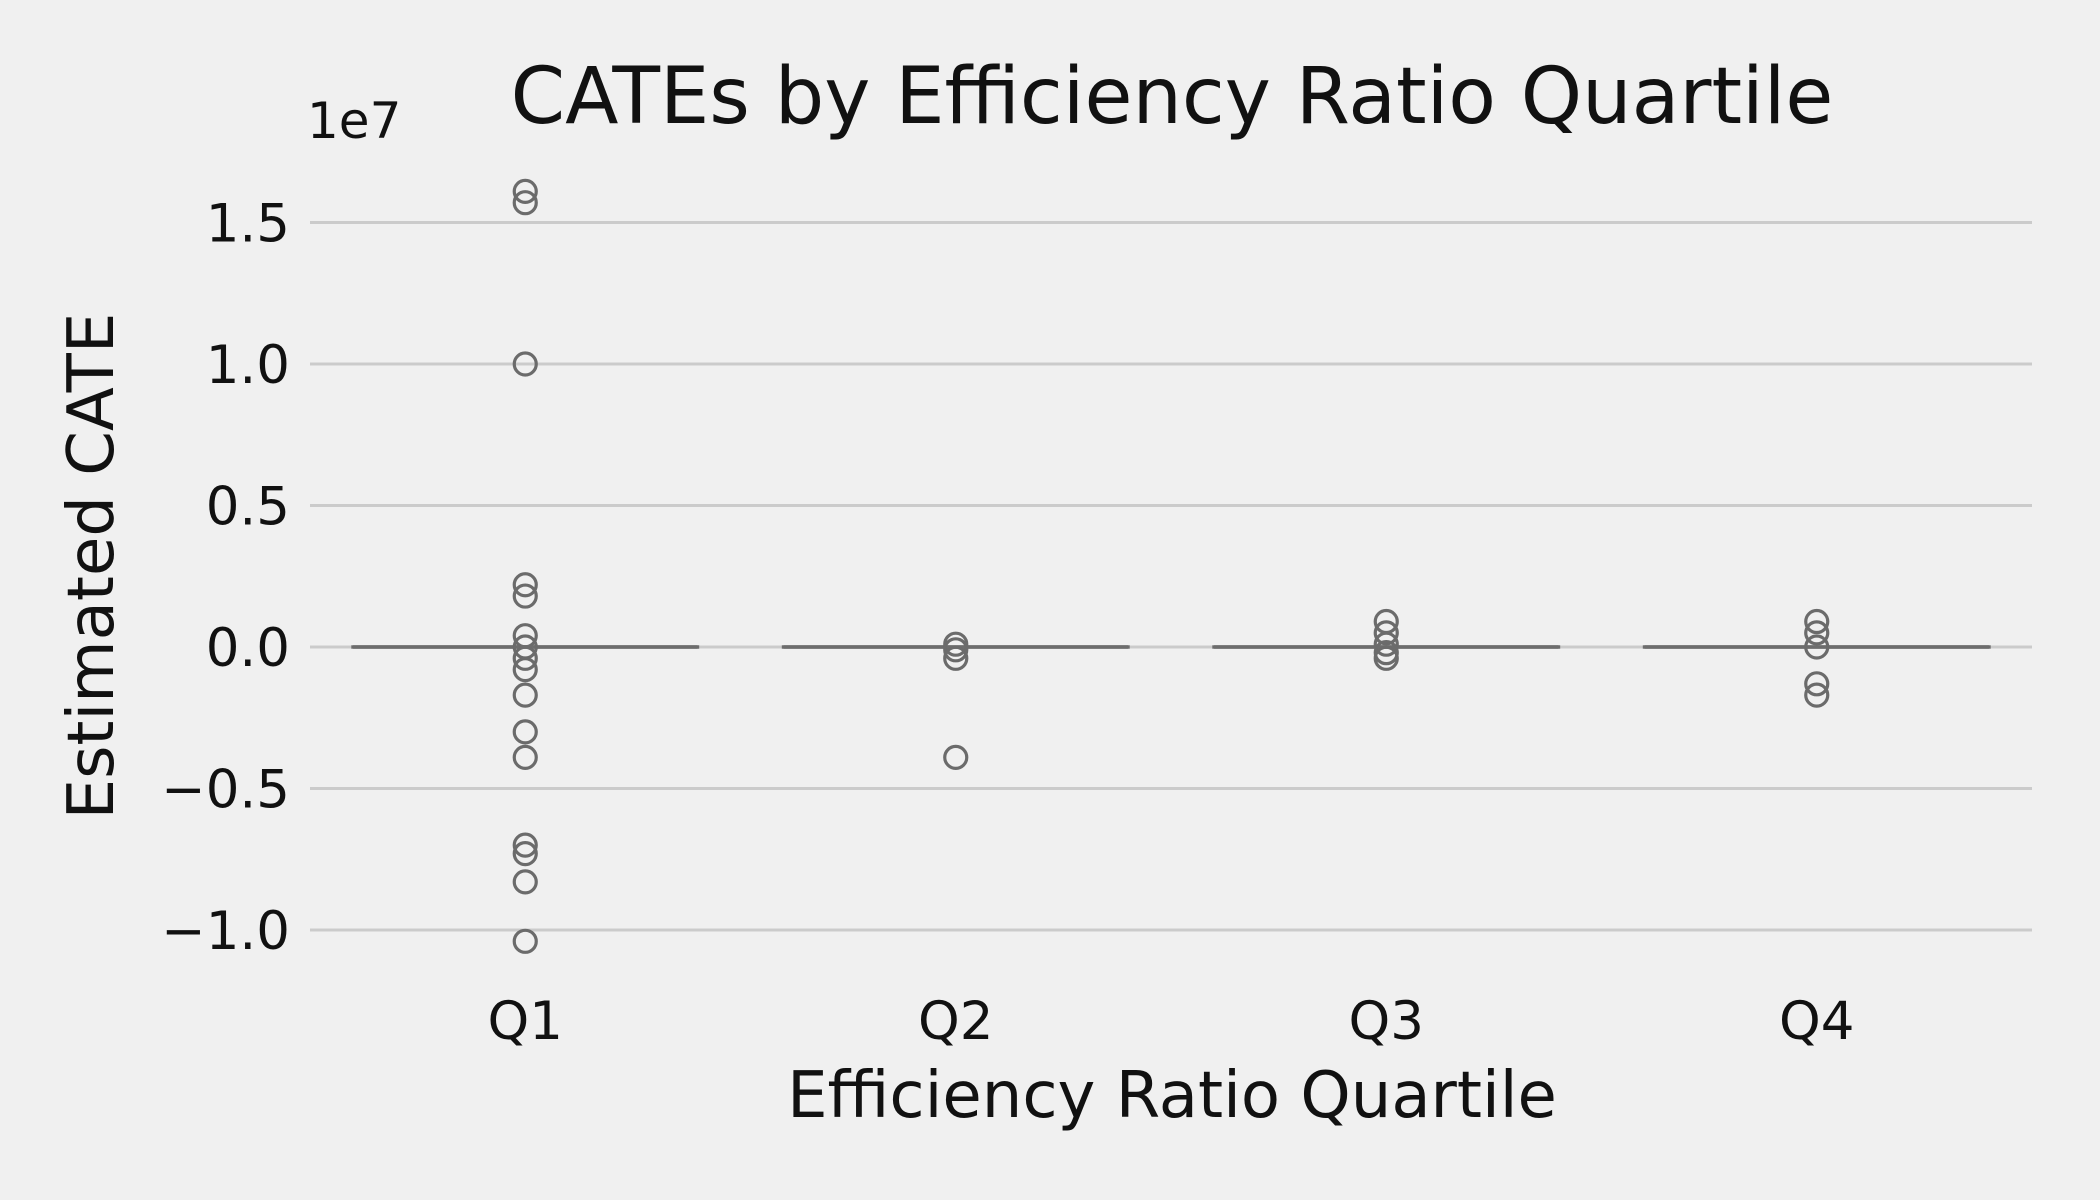 This screenshot has height=1200, width=2100. Describe the element at coordinates (1172, 1096) in the screenshot. I see `x-axis-label: Efficiency Ratio Quartile` at that location.